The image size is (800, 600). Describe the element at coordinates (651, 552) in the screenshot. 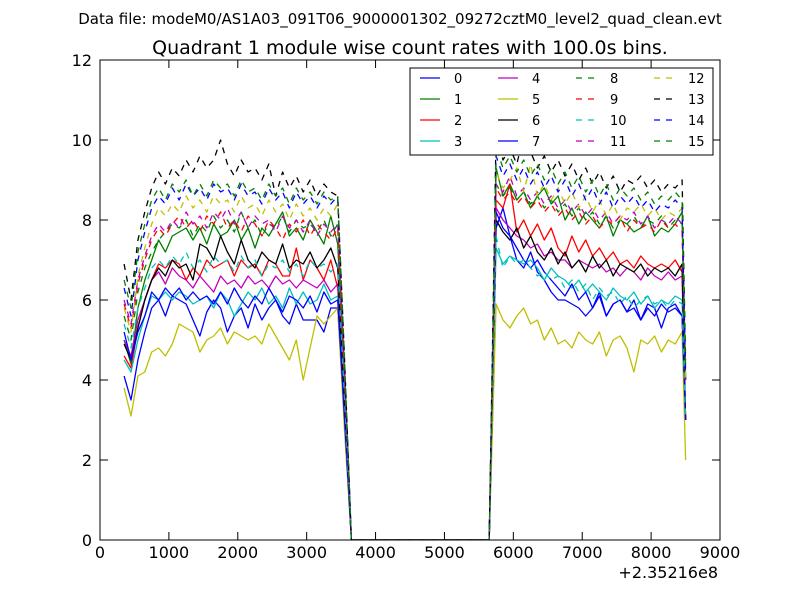

I see `x-tick-label: 8000` at that location.